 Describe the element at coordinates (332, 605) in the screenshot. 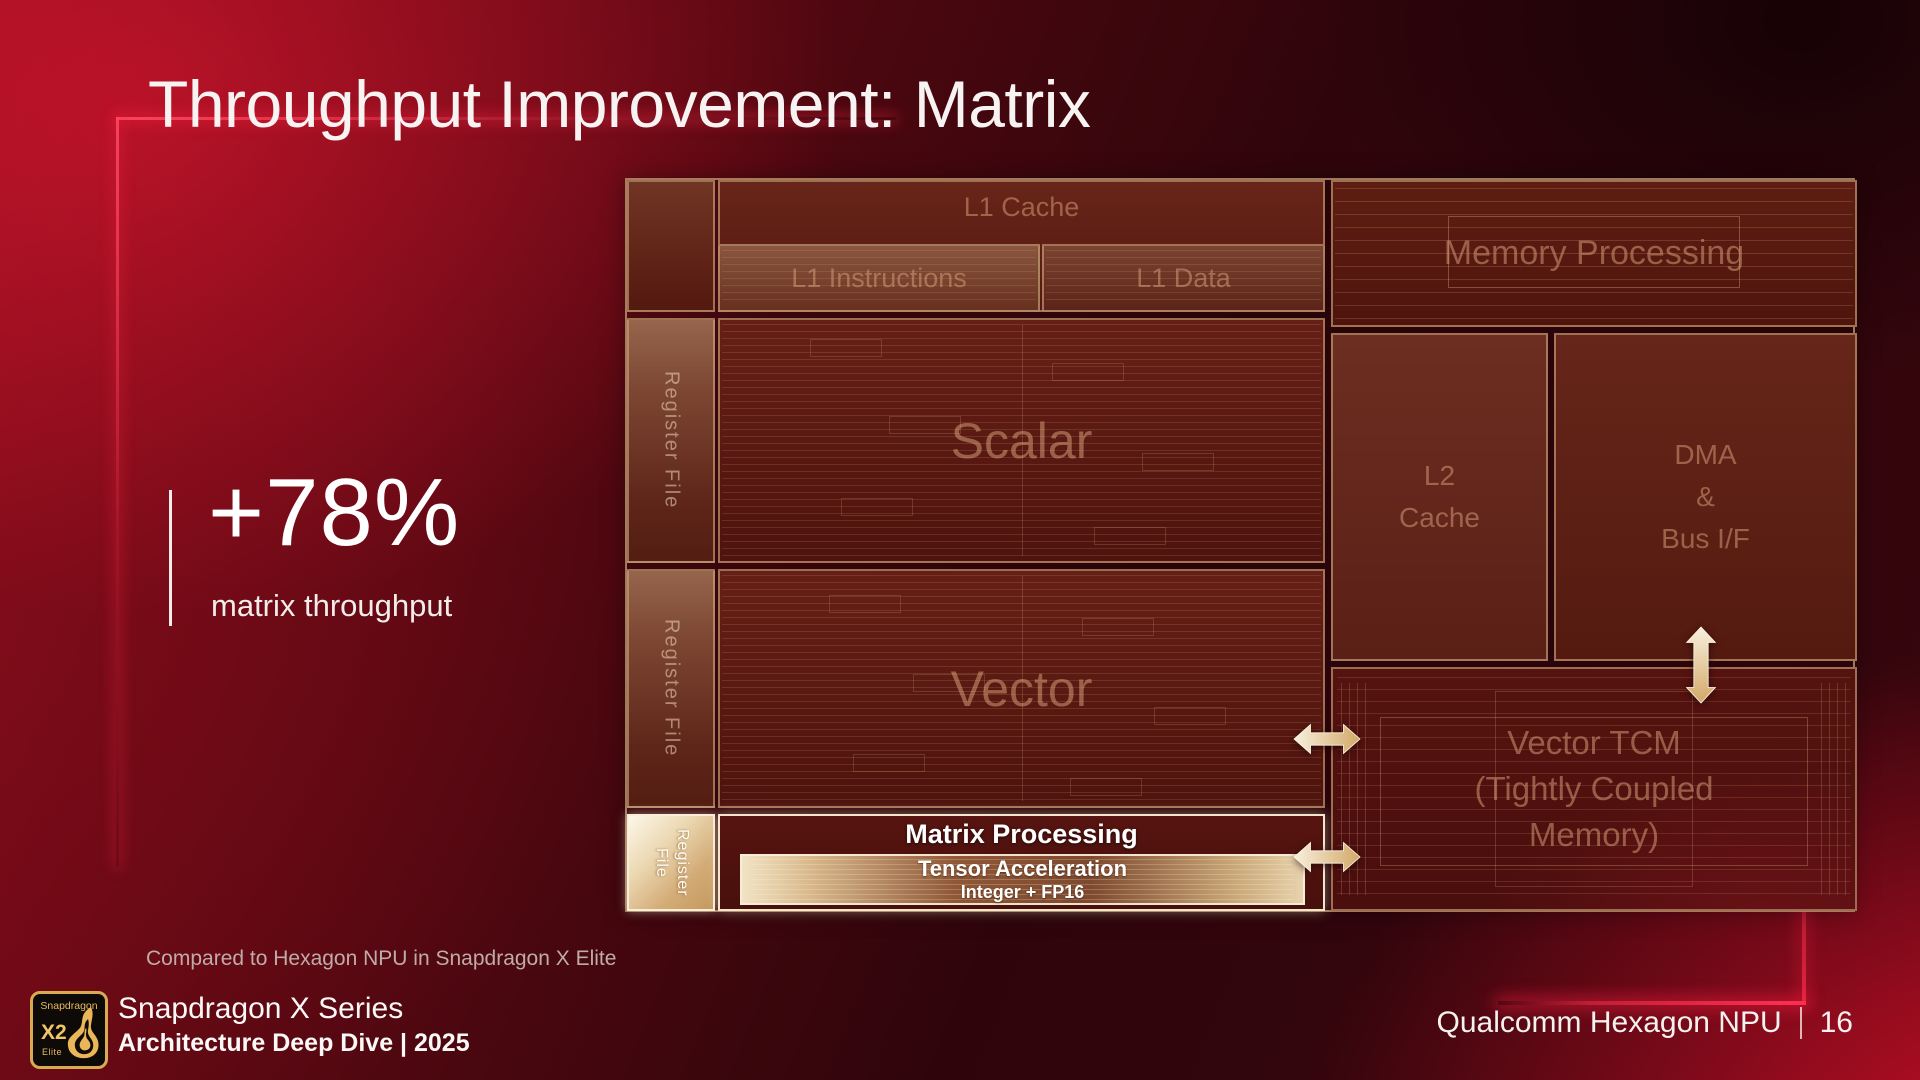

I see `stat-label: matrix throughput` at that location.